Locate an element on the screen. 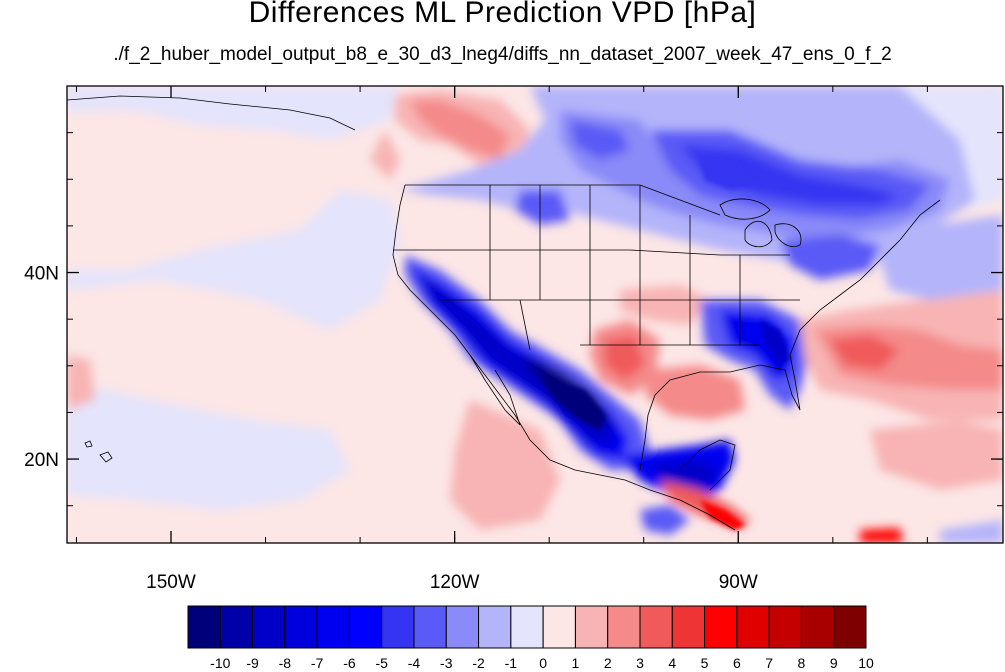  colorbar-label: -9 is located at coordinates (252, 663).